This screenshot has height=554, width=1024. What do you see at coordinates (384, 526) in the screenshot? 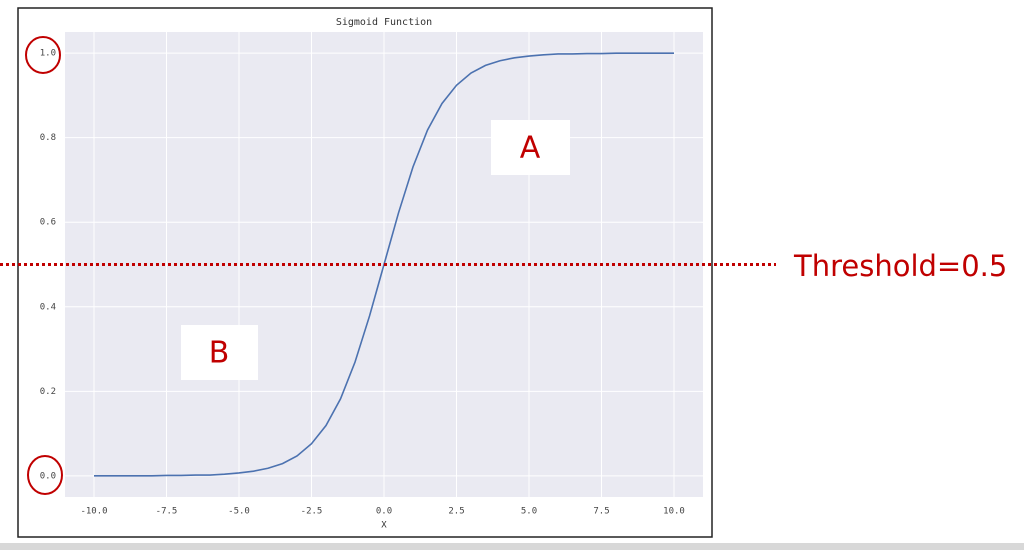
I see `x-axis-label: X` at bounding box center [384, 526].